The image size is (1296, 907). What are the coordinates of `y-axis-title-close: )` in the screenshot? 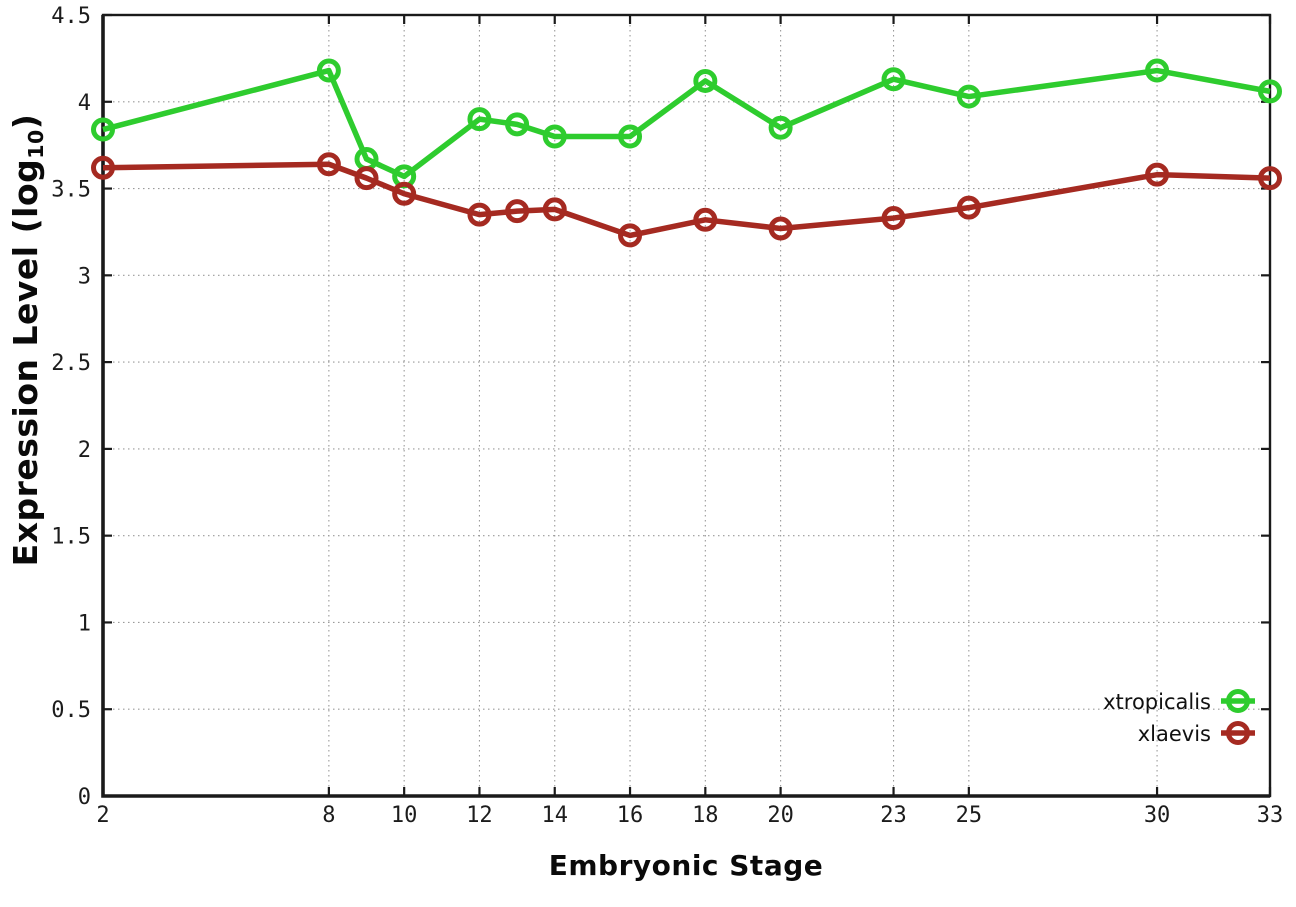 It's located at (26, 121).